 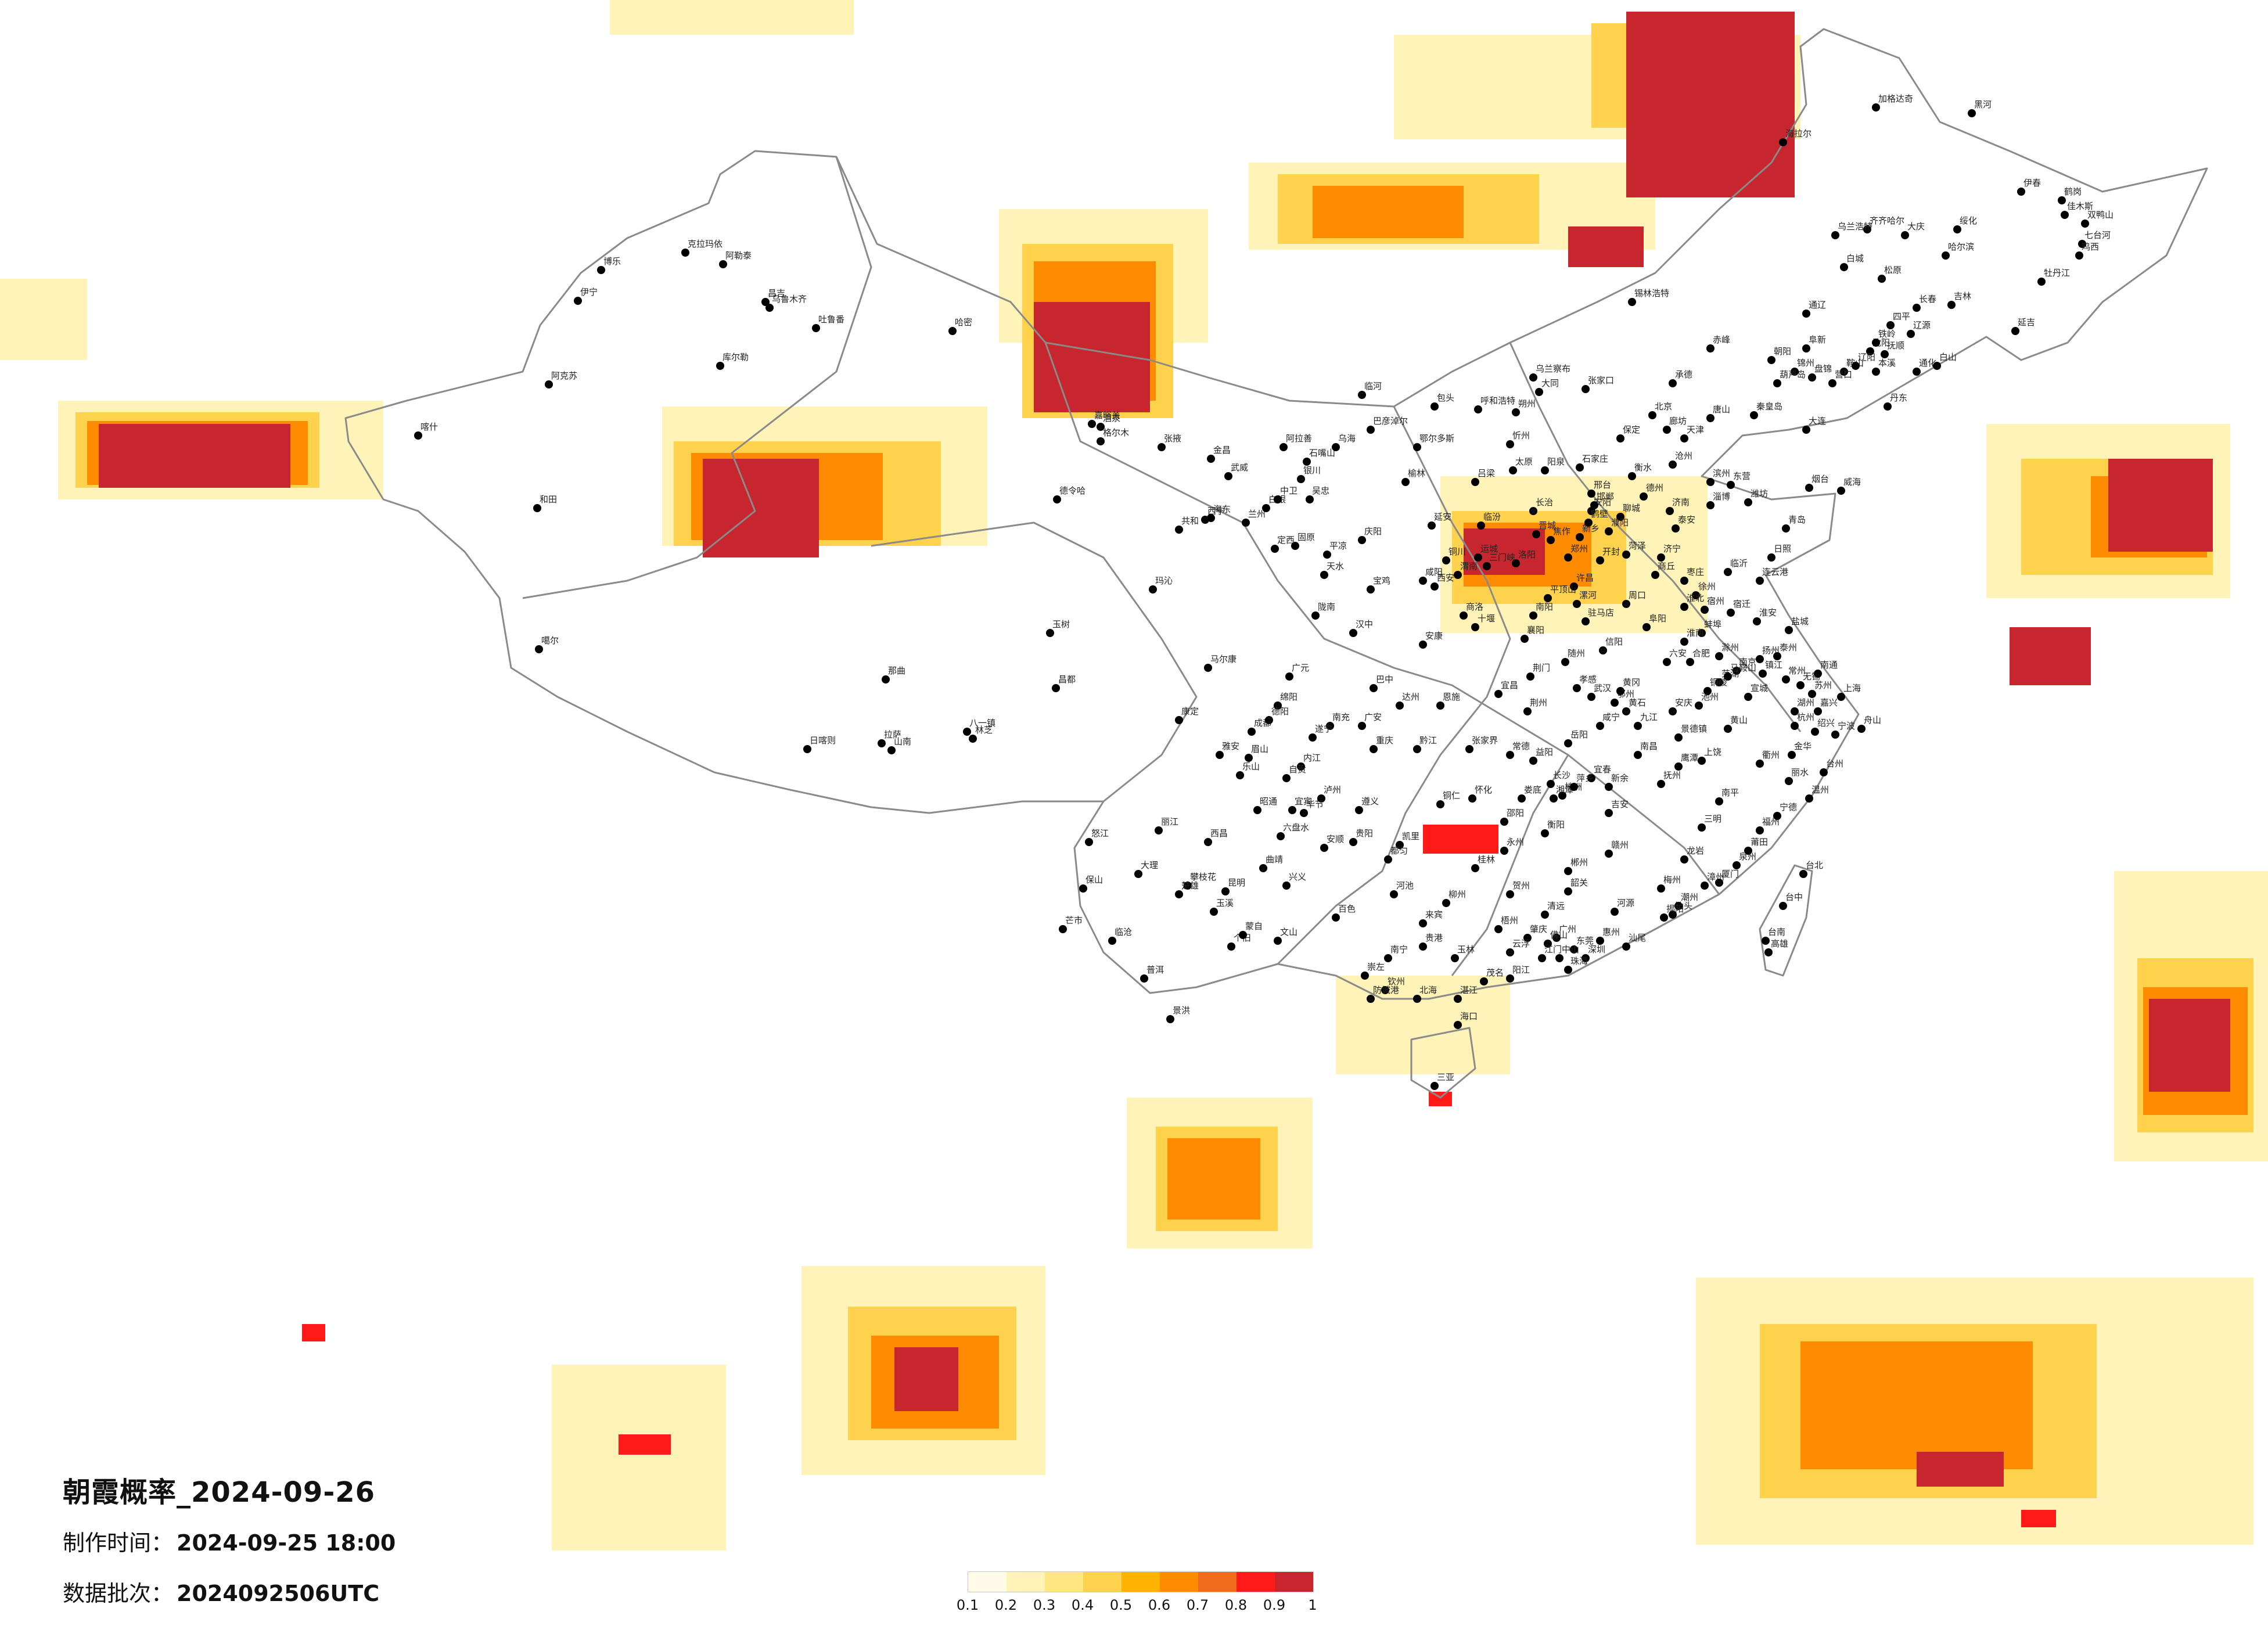 I want to click on city-label: 楚雄, so click(x=1190, y=886).